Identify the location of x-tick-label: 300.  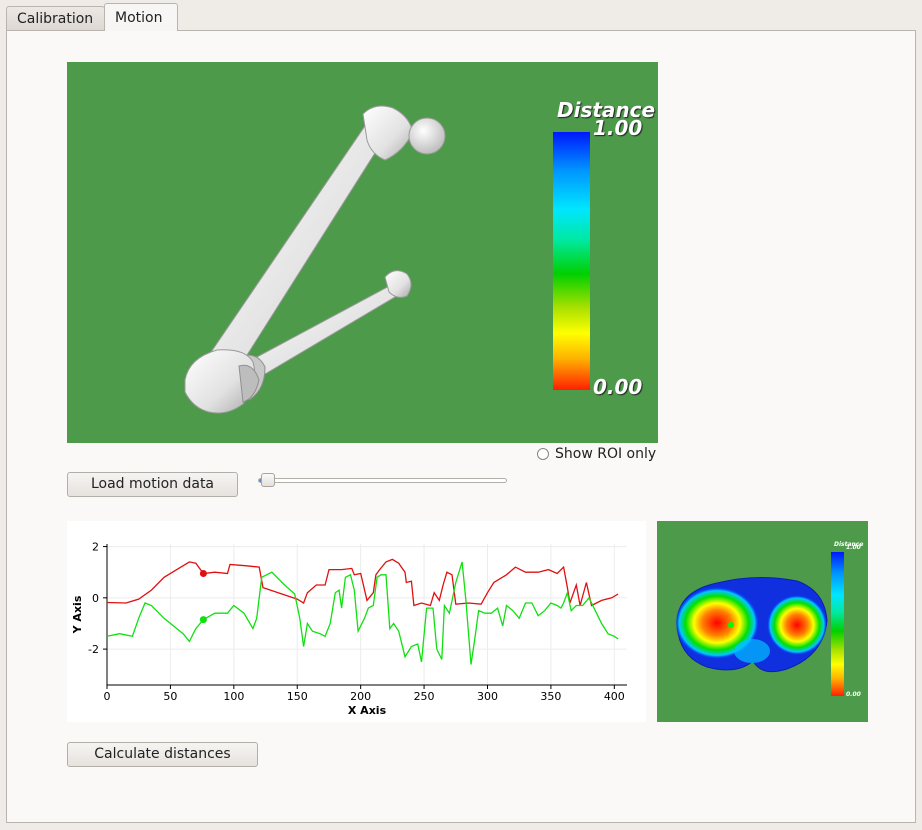
(487, 696).